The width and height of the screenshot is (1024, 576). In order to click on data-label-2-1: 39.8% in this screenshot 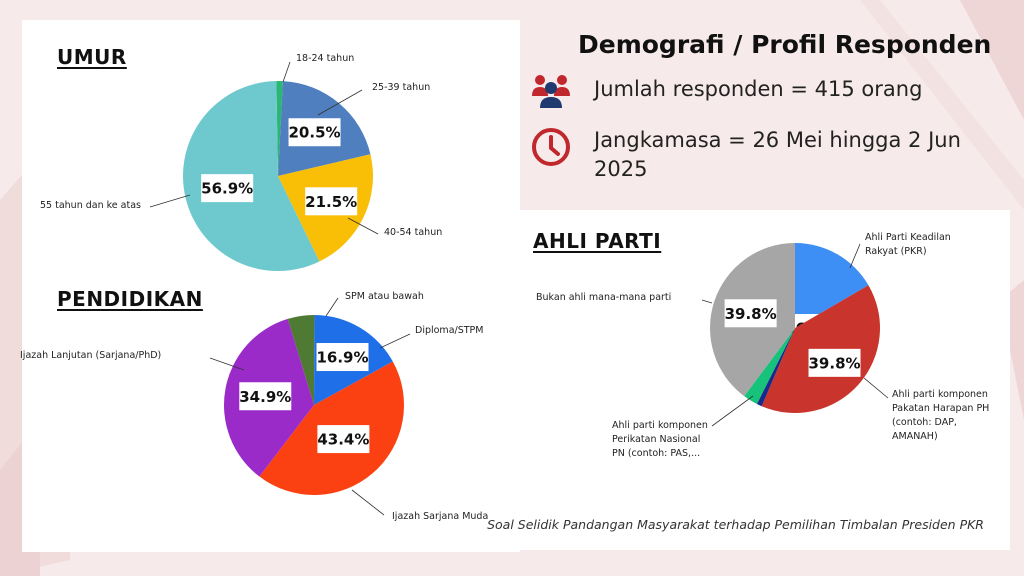, I will do `click(835, 363)`.